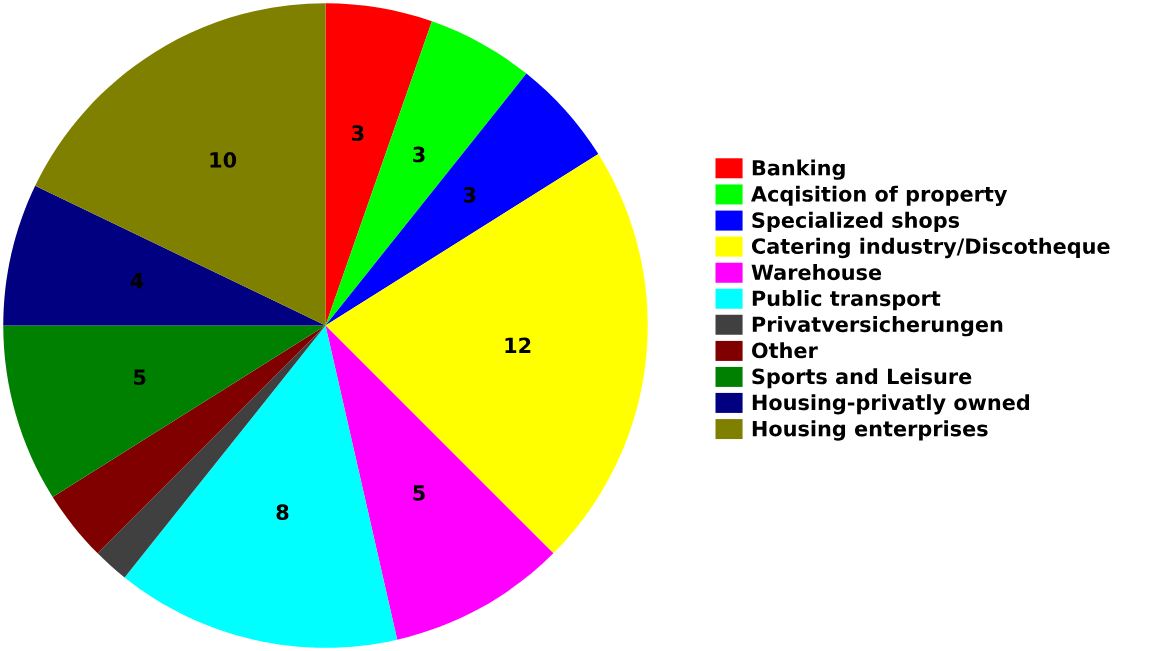 The height and width of the screenshot is (651, 1171). I want to click on data-label: 12, so click(518, 345).